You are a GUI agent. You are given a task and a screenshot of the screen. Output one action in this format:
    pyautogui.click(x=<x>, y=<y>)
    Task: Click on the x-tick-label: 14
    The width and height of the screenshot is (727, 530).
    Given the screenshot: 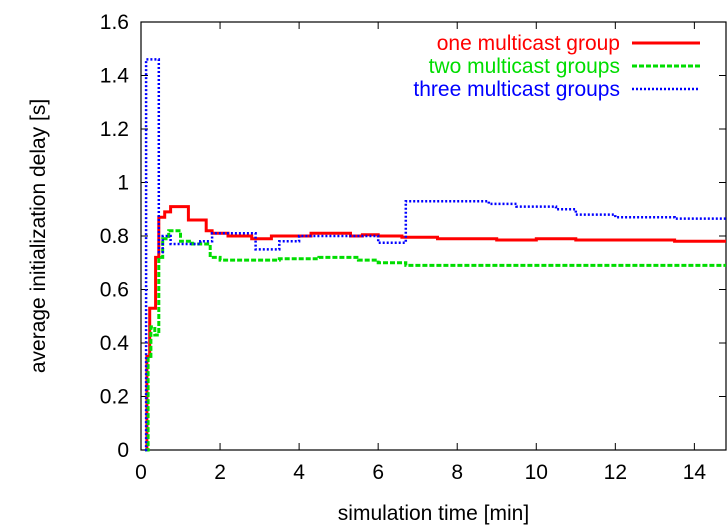 What is the action you would take?
    pyautogui.click(x=695, y=472)
    